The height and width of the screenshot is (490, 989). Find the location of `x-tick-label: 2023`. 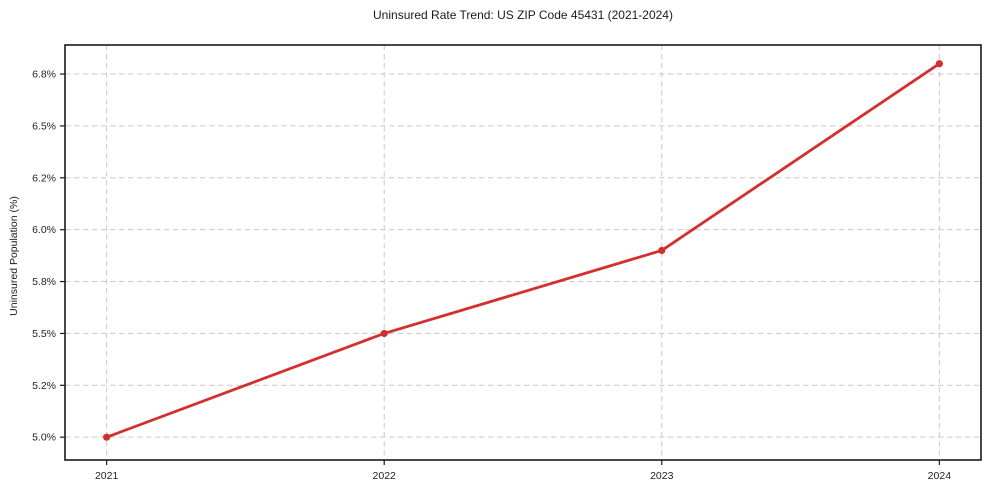

x-tick-label: 2023 is located at coordinates (662, 476).